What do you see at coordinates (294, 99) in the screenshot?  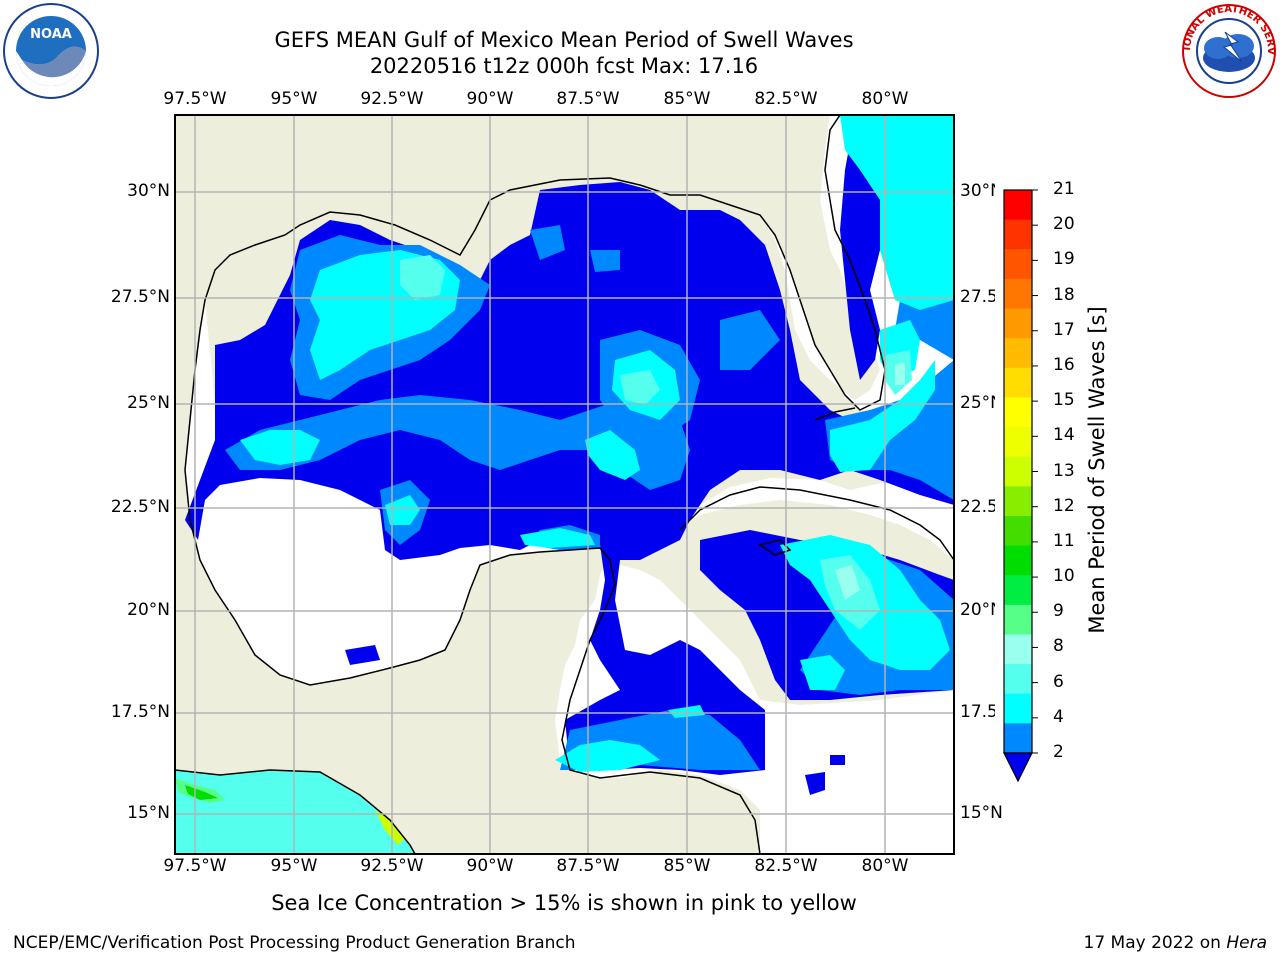 I see `lon-label-top: 95°W` at bounding box center [294, 99].